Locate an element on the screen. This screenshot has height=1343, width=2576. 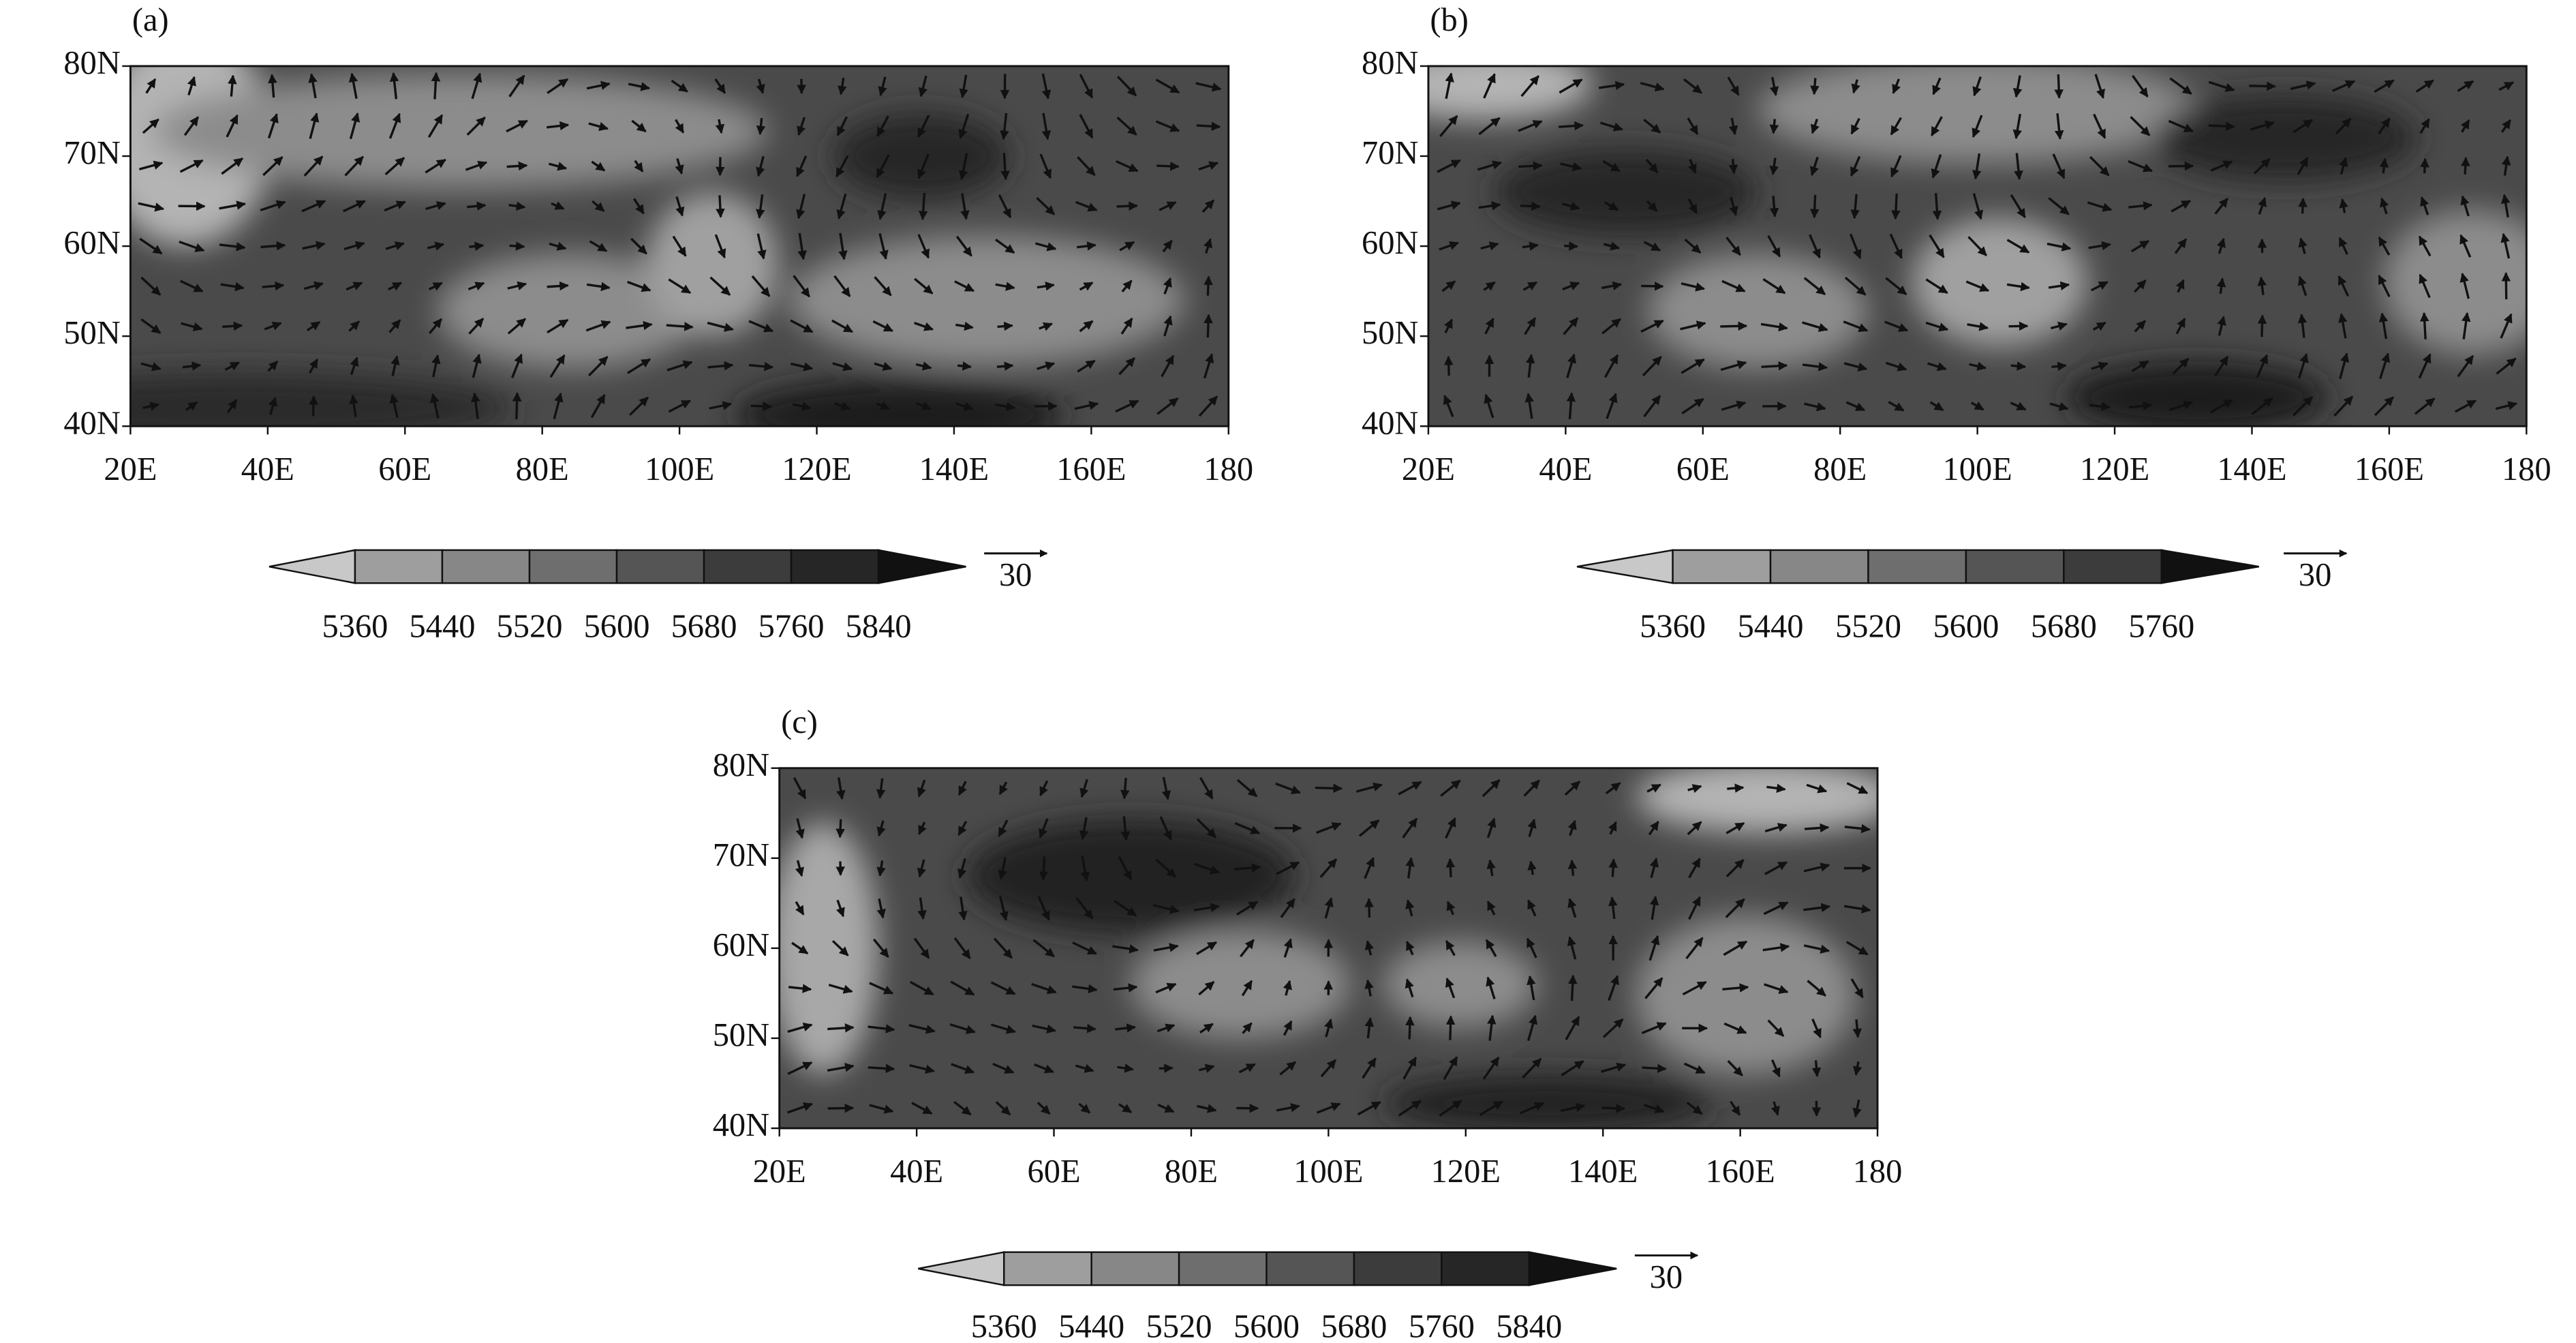
colorbar-label: 5520 is located at coordinates (530, 626).